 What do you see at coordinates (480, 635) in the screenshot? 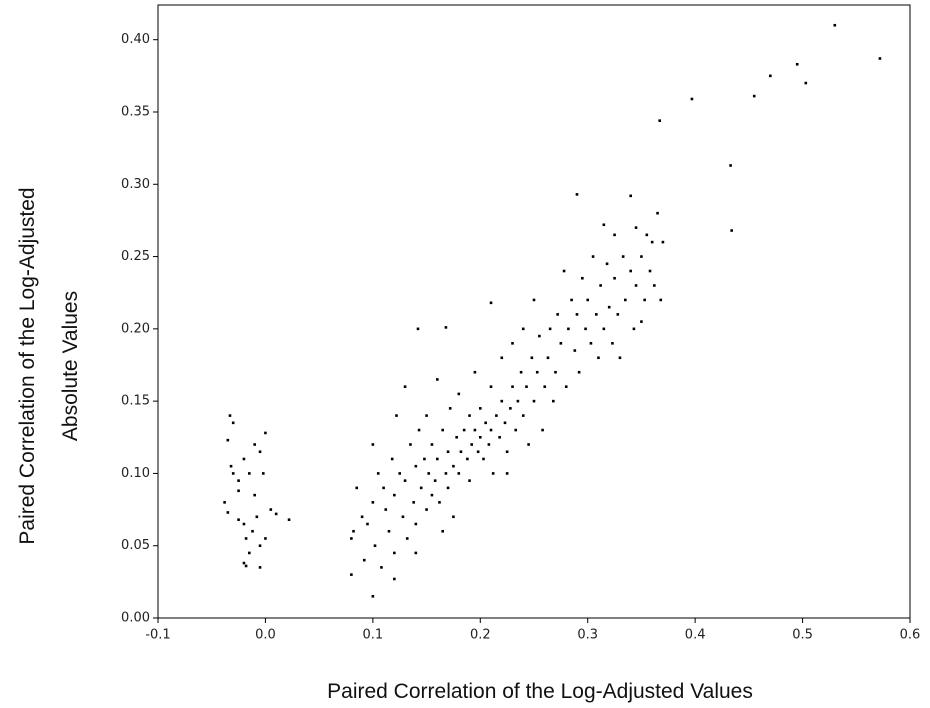
I see `x-tick-label: 0.2` at bounding box center [480, 635].